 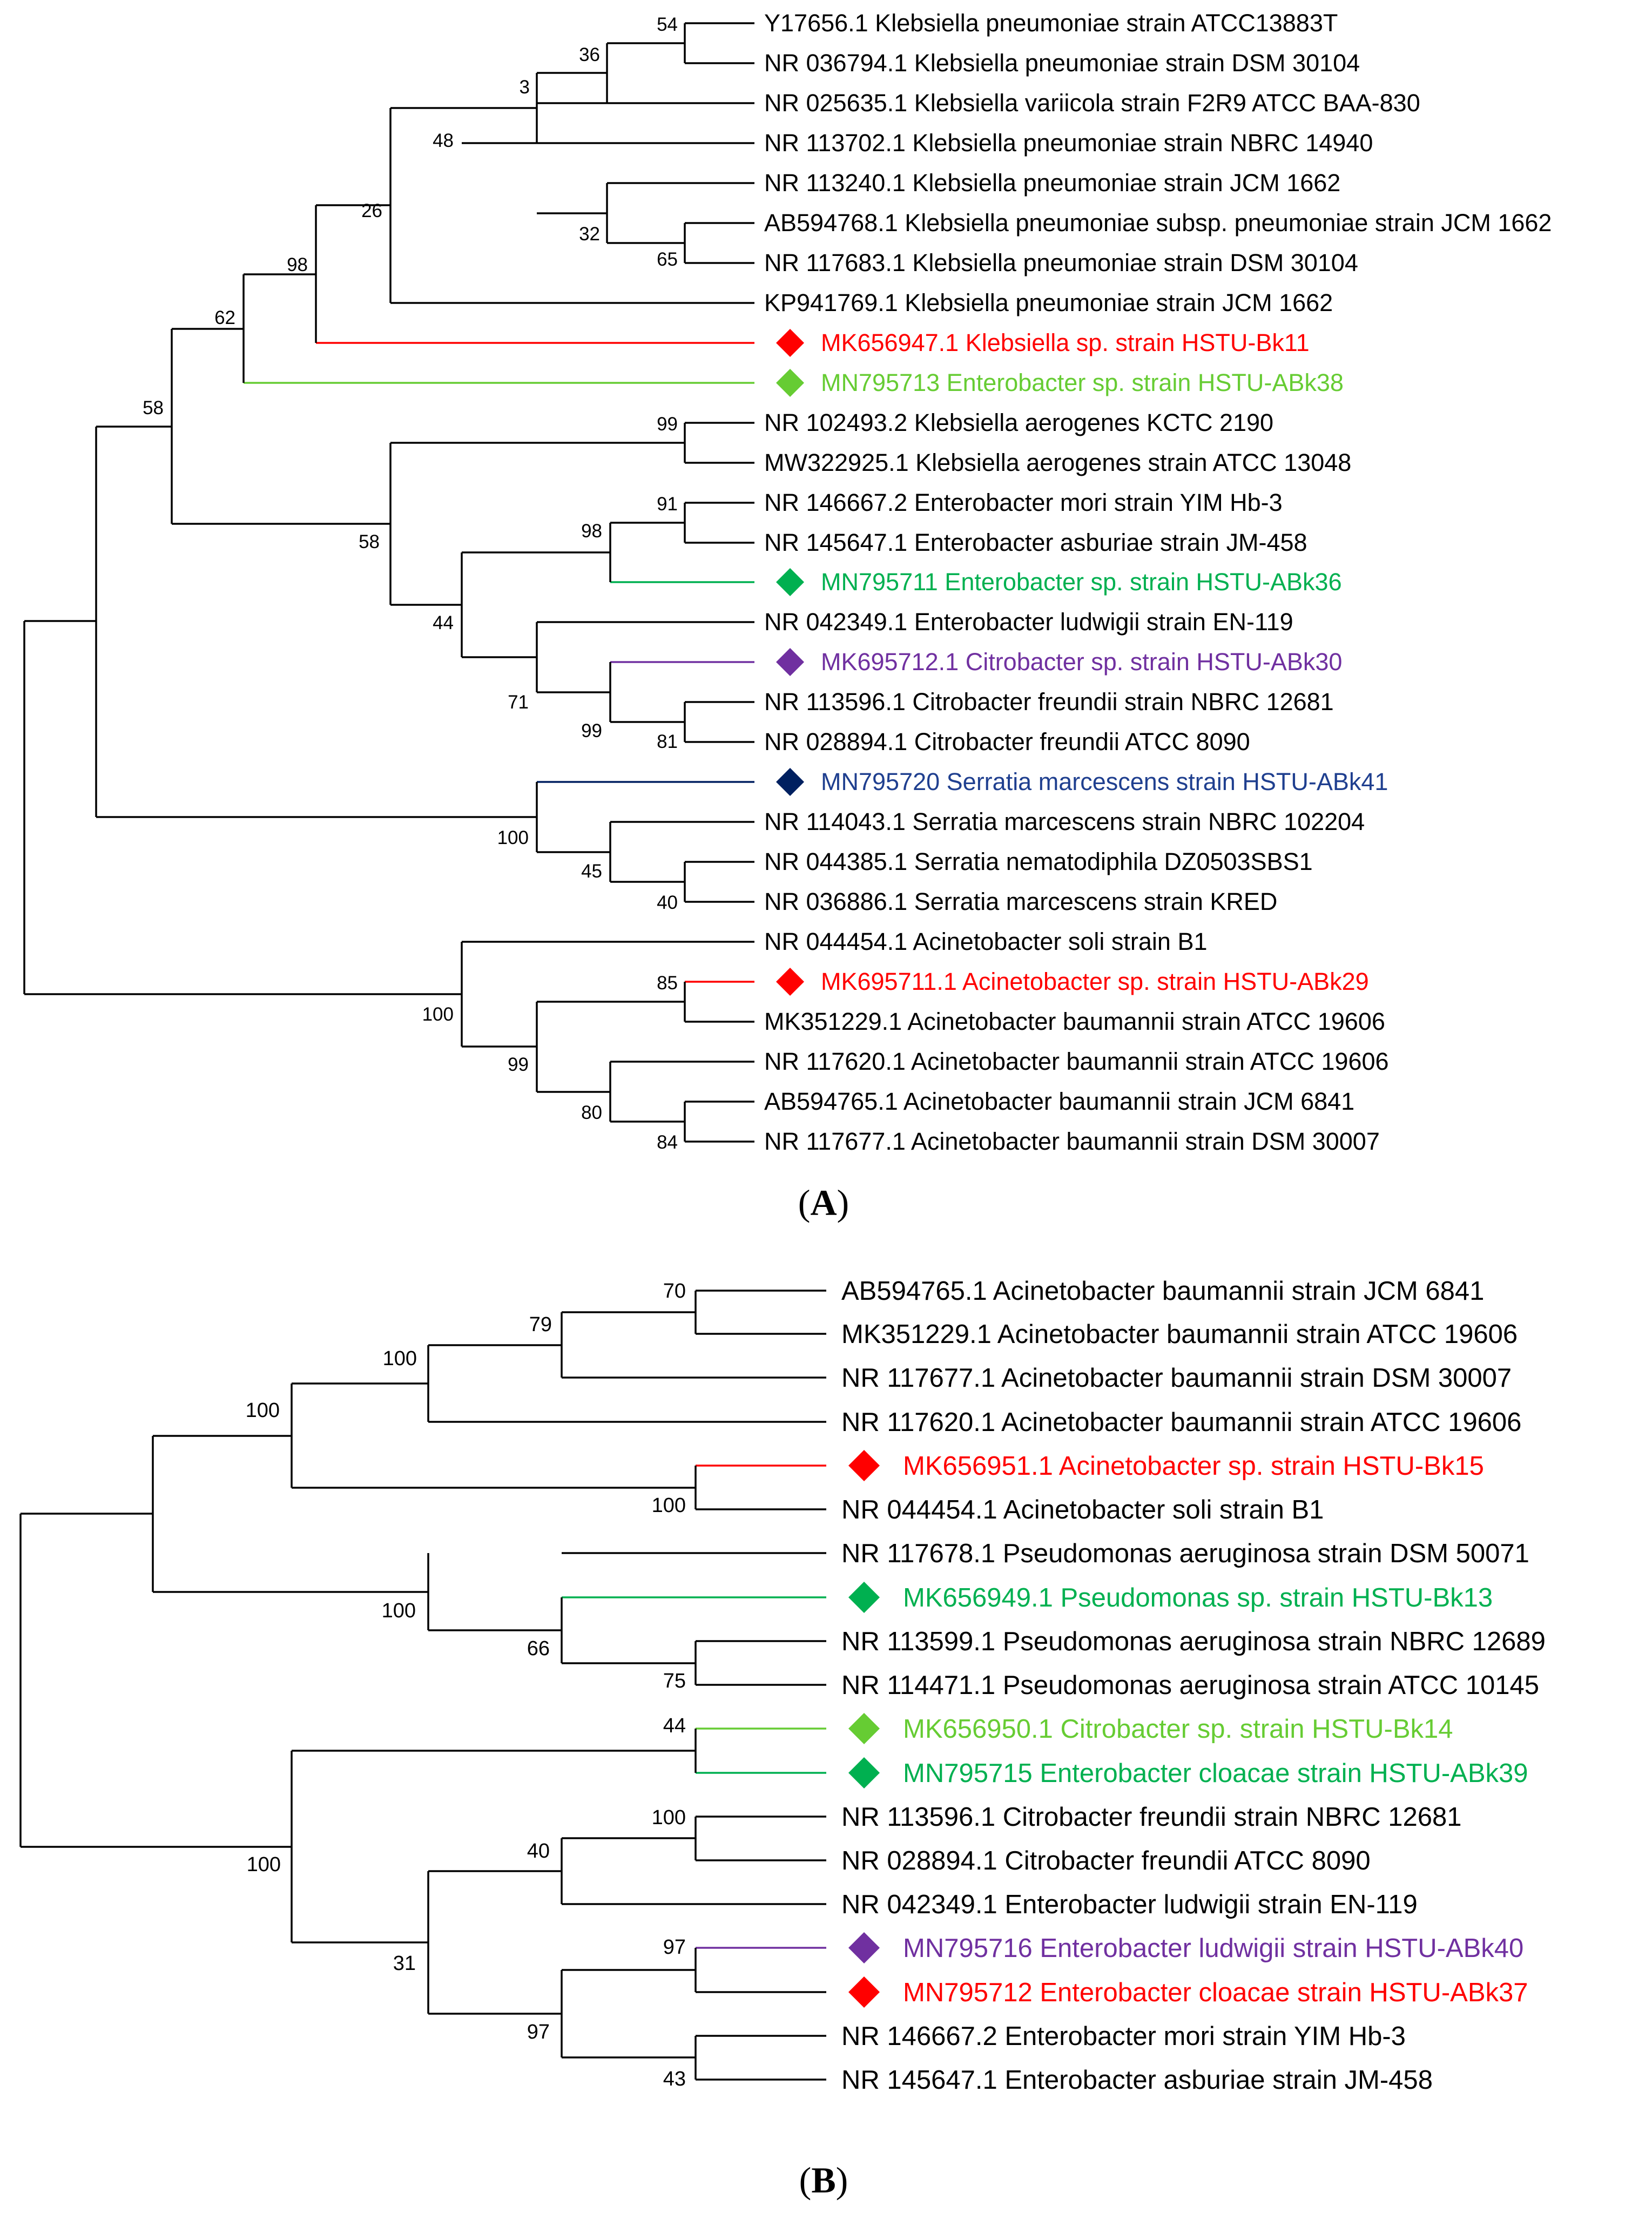 What do you see at coordinates (674, 1291) in the screenshot?
I see `bootstrap-value: 70` at bounding box center [674, 1291].